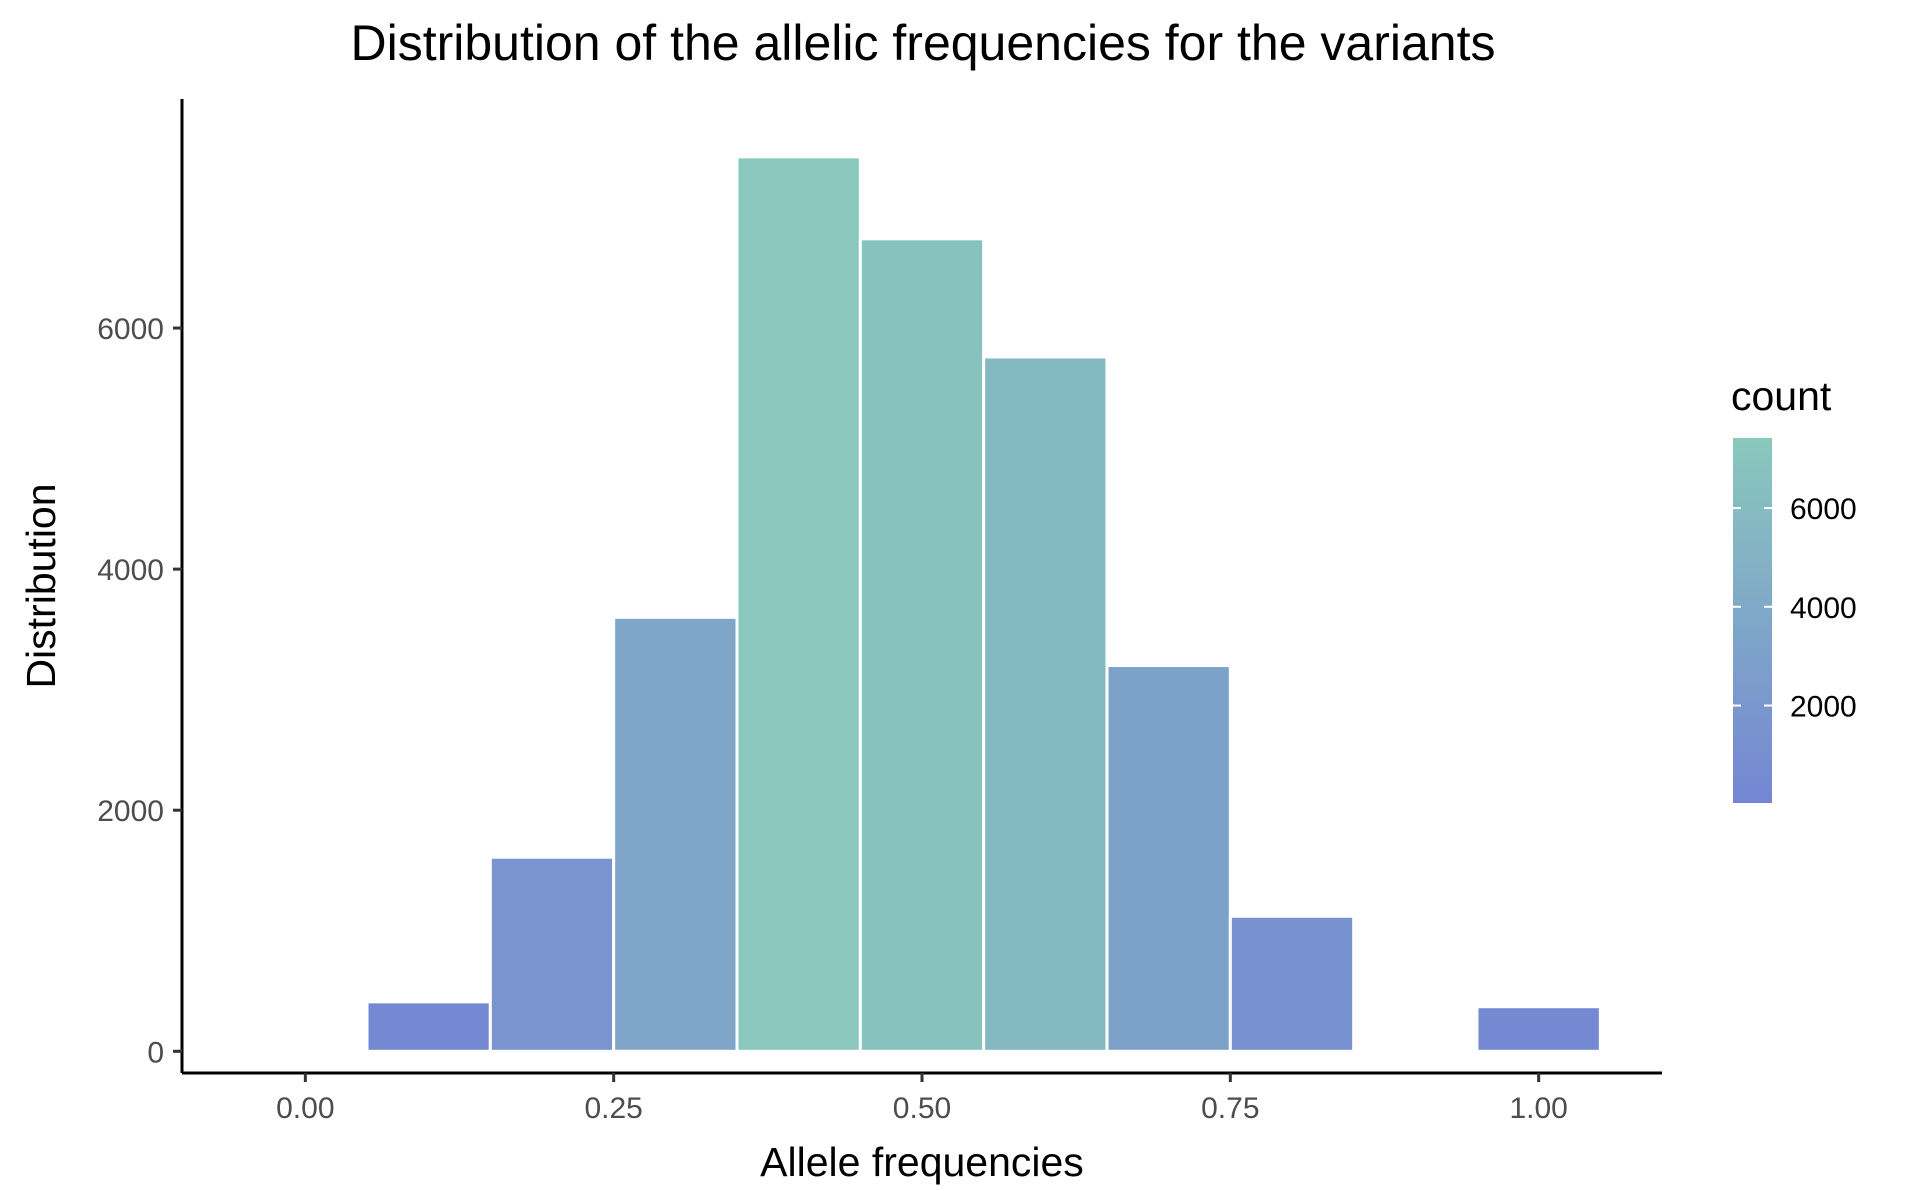  I want to click on legend-tick-label: 4000, so click(1823, 608).